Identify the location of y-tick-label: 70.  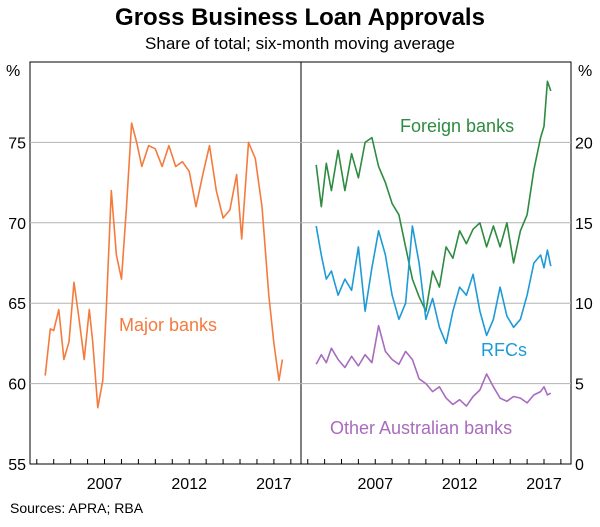
(17, 224).